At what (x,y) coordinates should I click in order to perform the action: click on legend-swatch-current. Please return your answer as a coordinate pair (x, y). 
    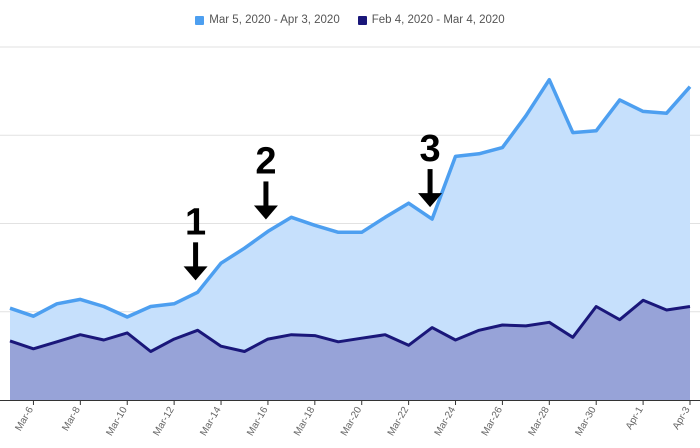
    Looking at the image, I should click on (200, 20).